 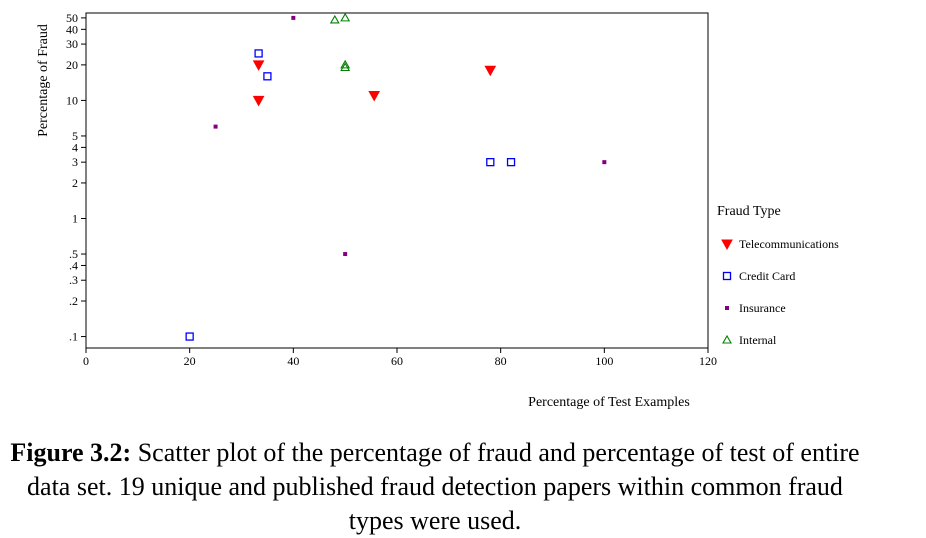 I want to click on legend-label-telecommunications: Telecommunications, so click(x=789, y=244).